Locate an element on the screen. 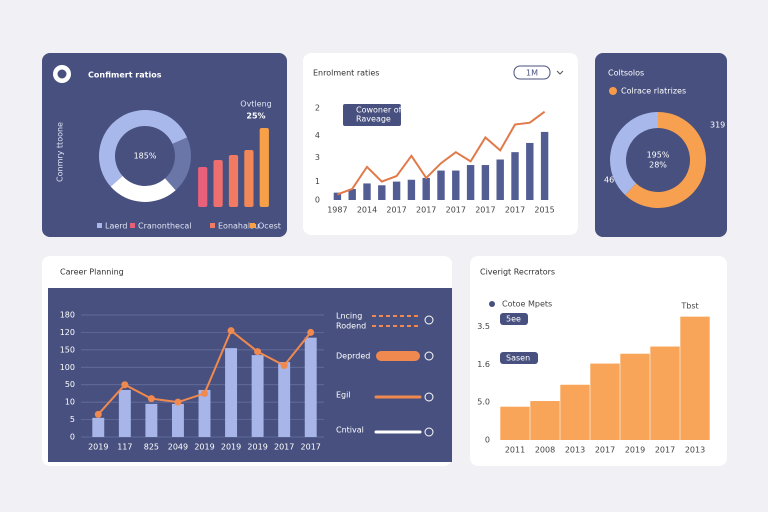 This screenshot has width=768, height=512. legend-label: Laerd is located at coordinates (116, 226).